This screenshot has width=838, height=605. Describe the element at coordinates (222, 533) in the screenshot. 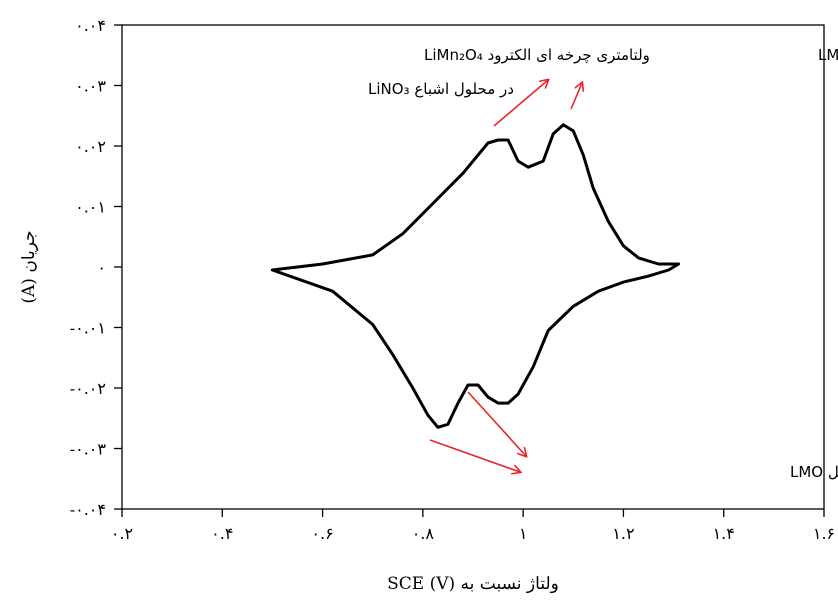

I see `x-tick-label: ۰.۴` at that location.